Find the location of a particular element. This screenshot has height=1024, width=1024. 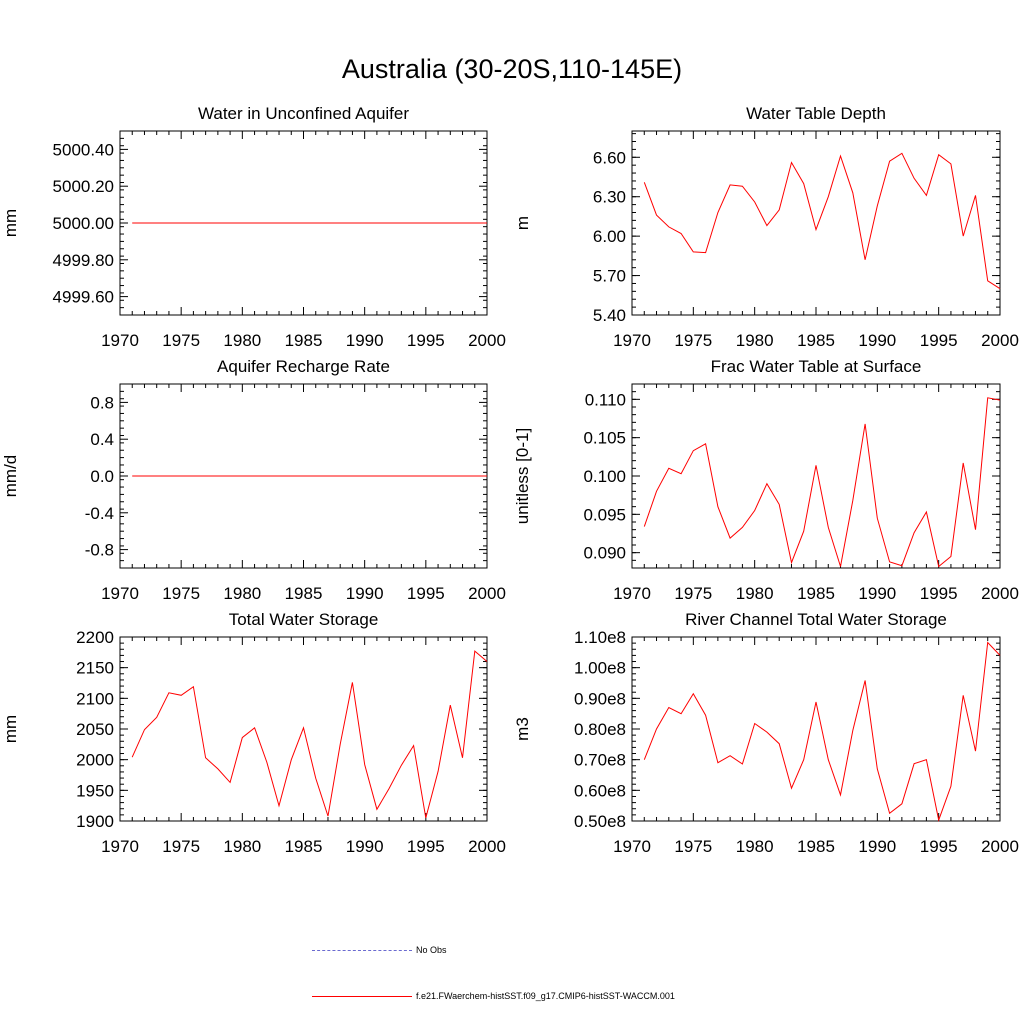

y-tick-label: 2050 is located at coordinates (95, 729).